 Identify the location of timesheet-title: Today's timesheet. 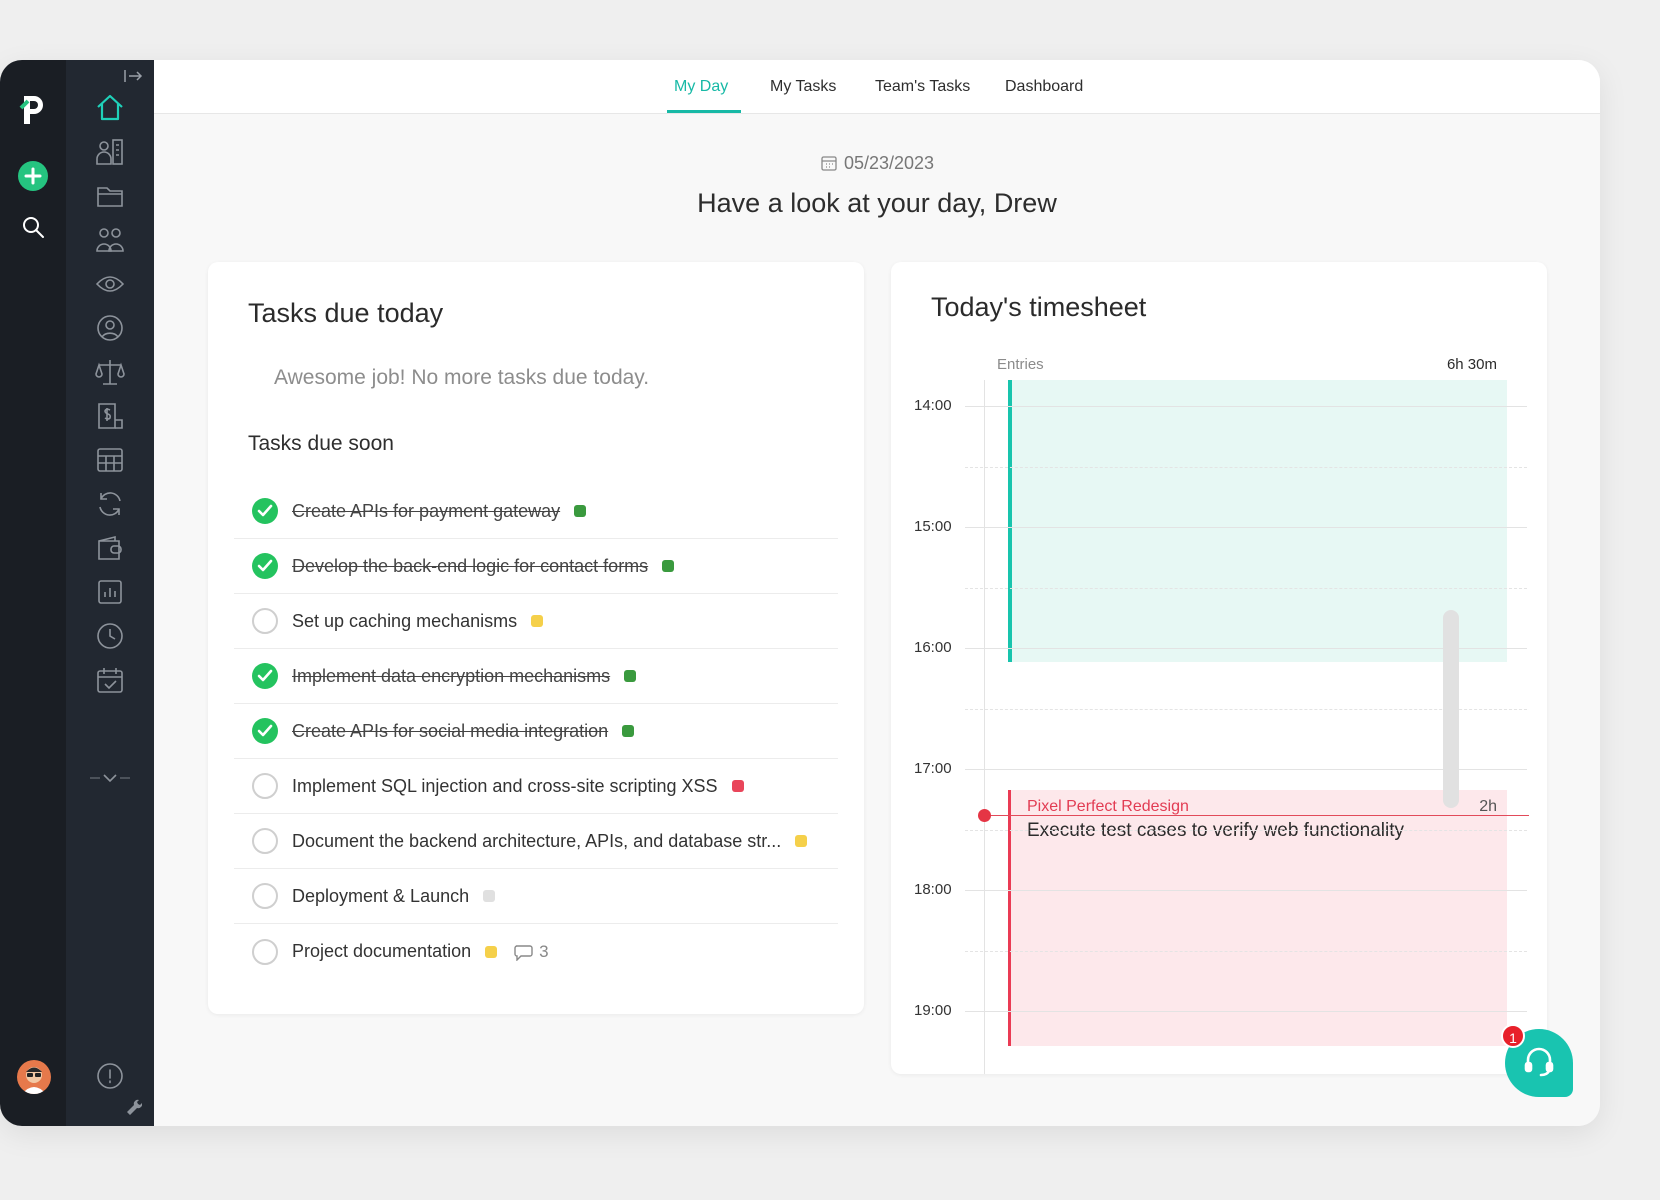
(1039, 307).